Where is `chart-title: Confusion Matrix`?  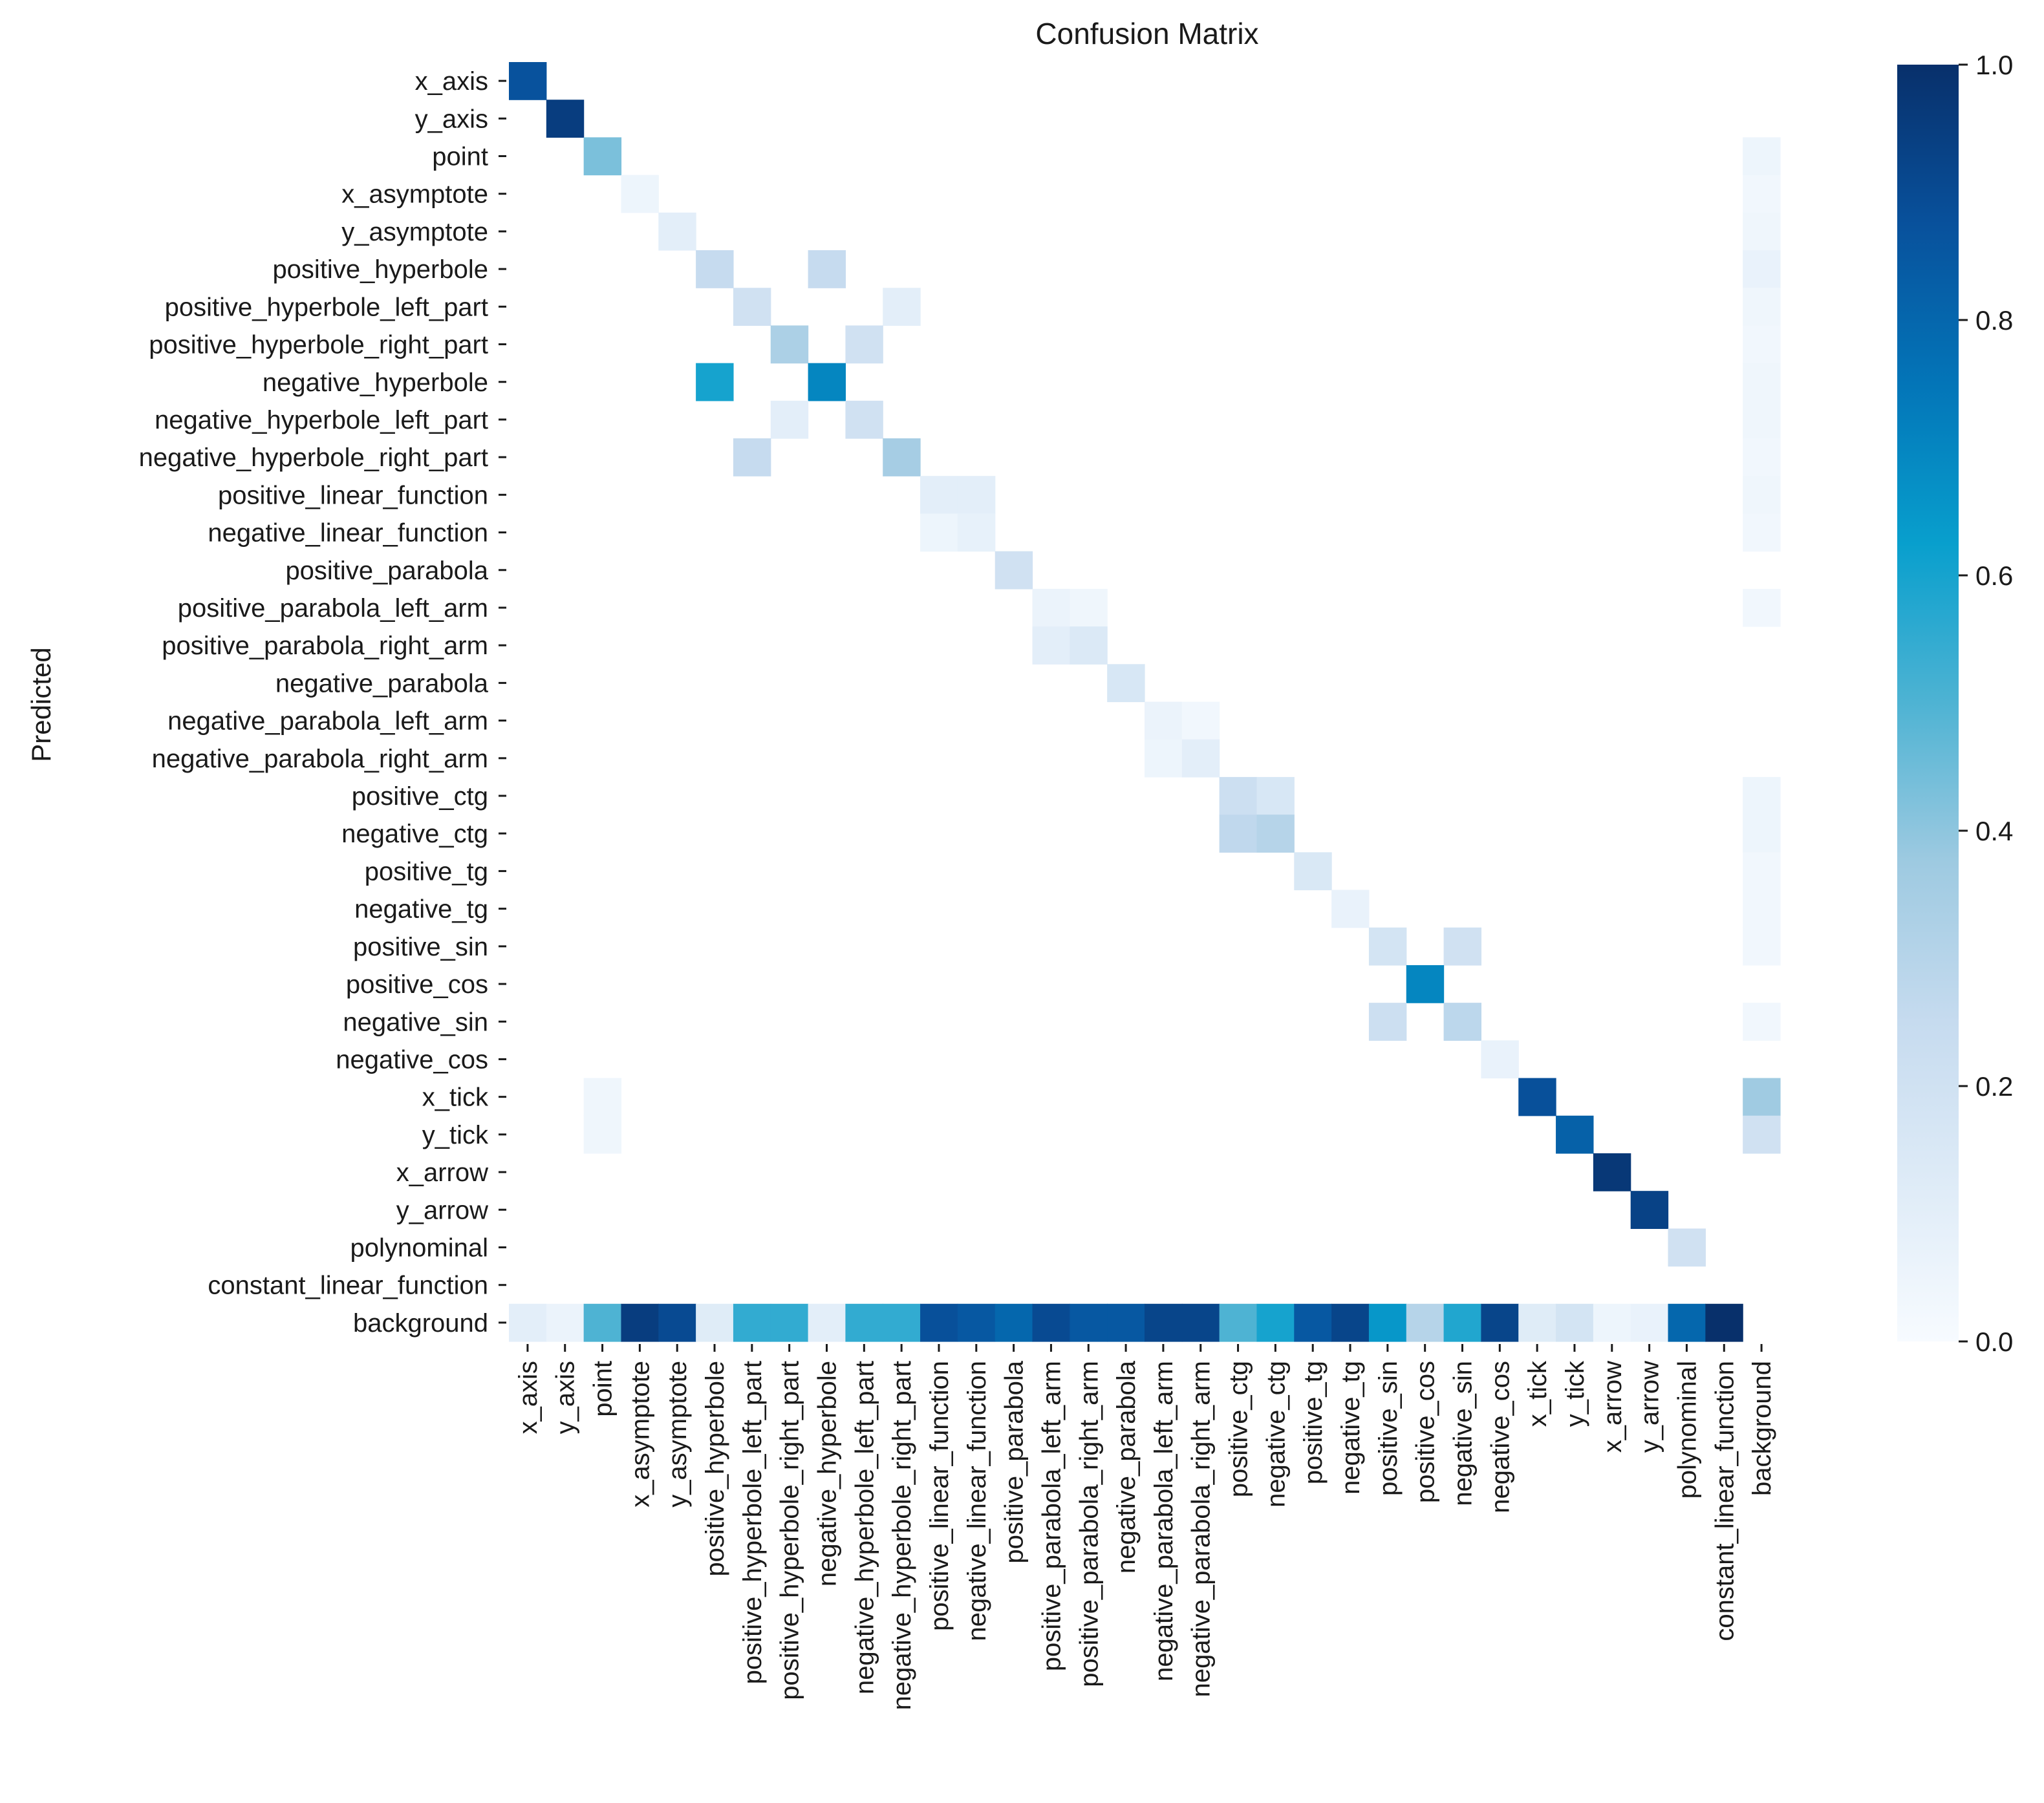
chart-title: Confusion Matrix is located at coordinates (1146, 33).